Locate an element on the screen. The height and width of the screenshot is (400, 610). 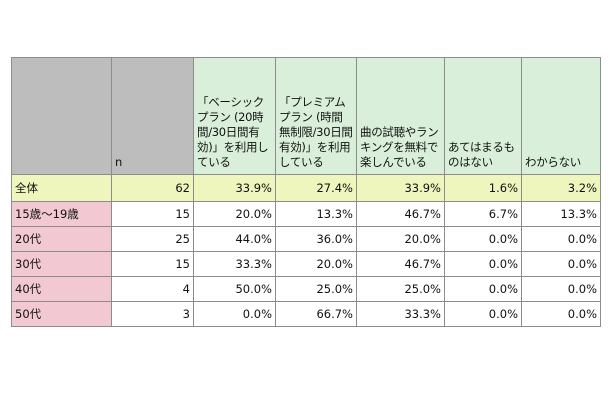
table-row: 50代 3 0.0% 66.7% 33.3% 0.0% 0.0% is located at coordinates (306, 314).